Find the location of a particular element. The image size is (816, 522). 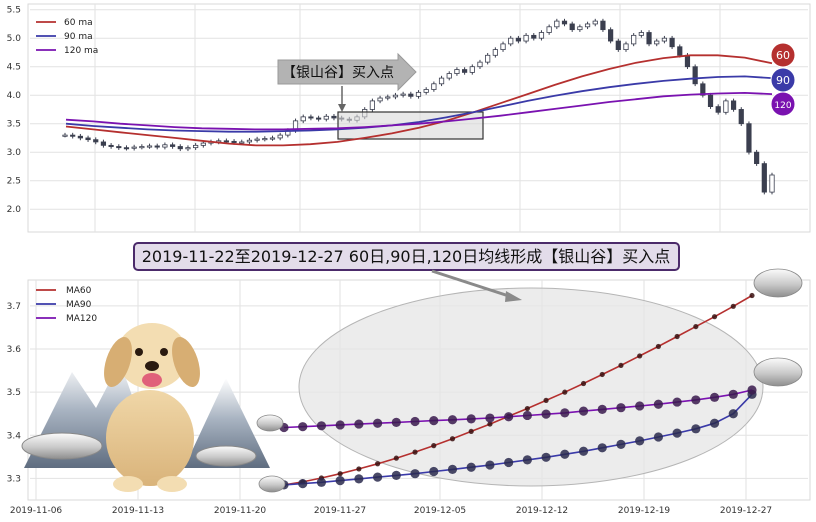

legend-label: MA60 is located at coordinates (79, 291).